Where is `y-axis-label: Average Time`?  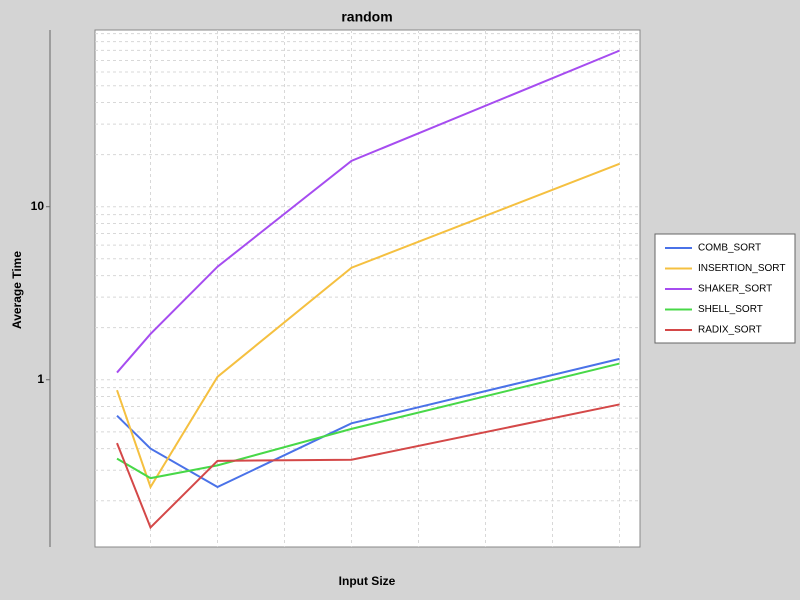 y-axis-label: Average Time is located at coordinates (17, 290).